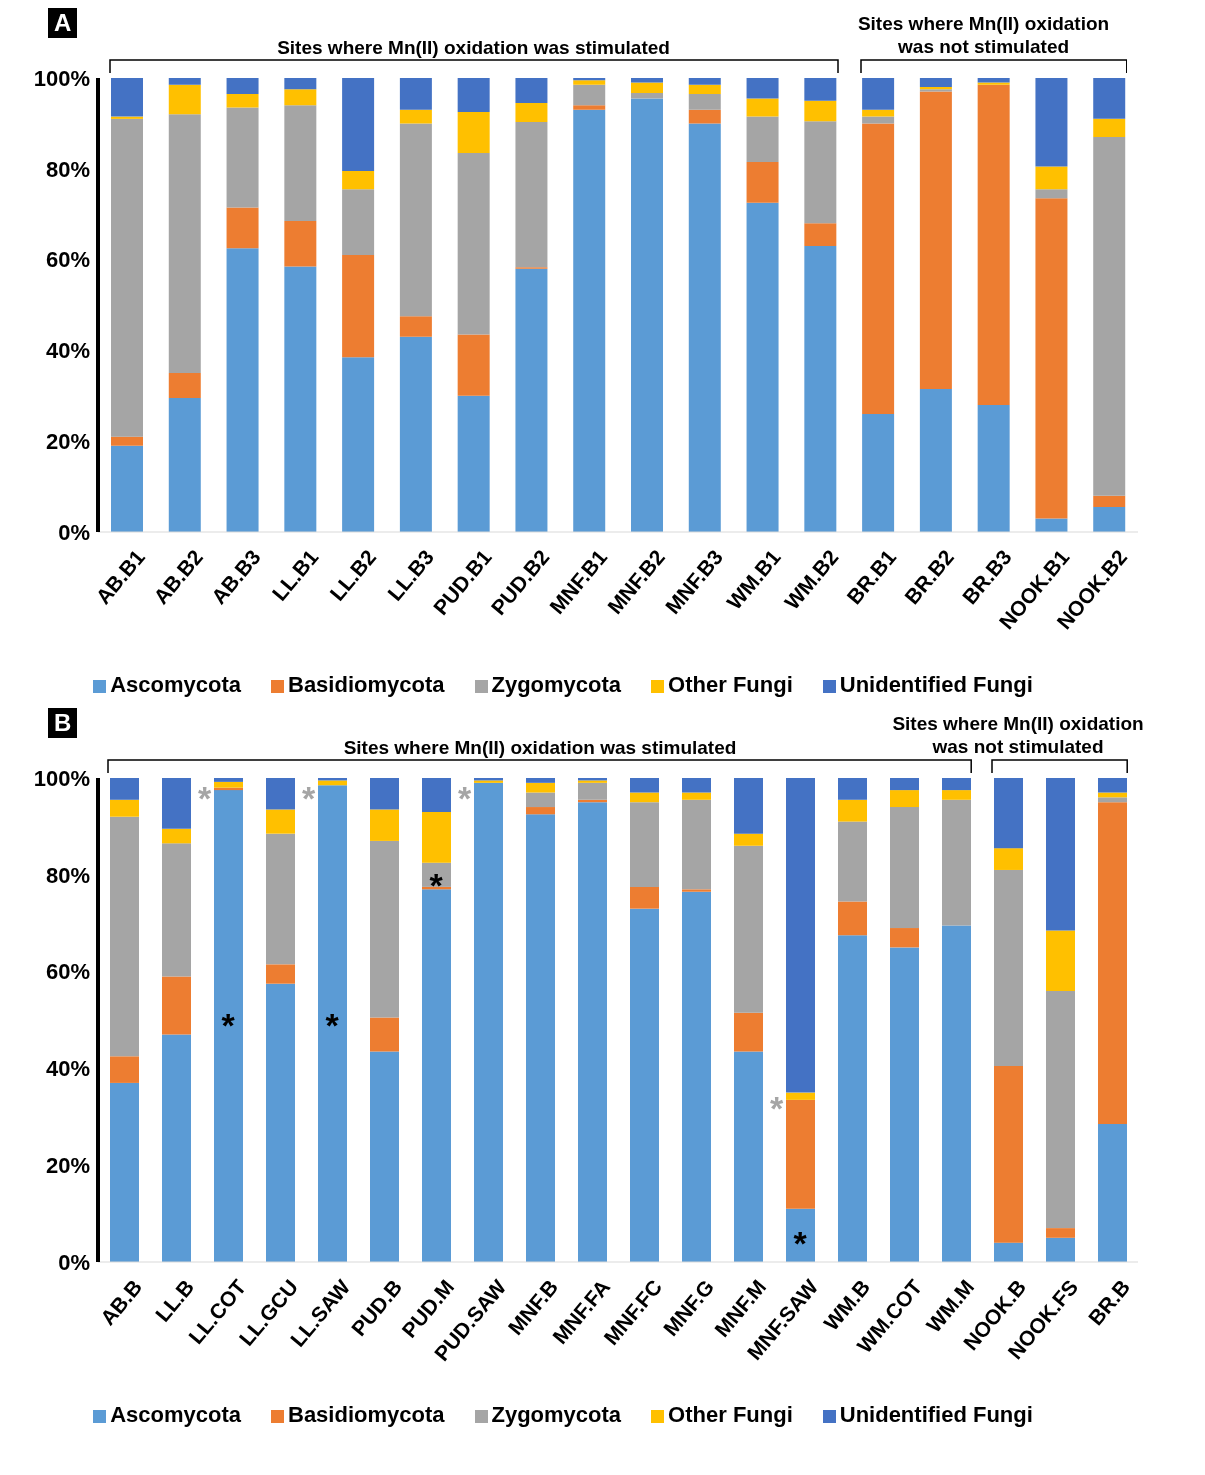 The image size is (1205, 1475). What do you see at coordinates (936, 684) in the screenshot?
I see `legend-label: Unidentified Fungi` at bounding box center [936, 684].